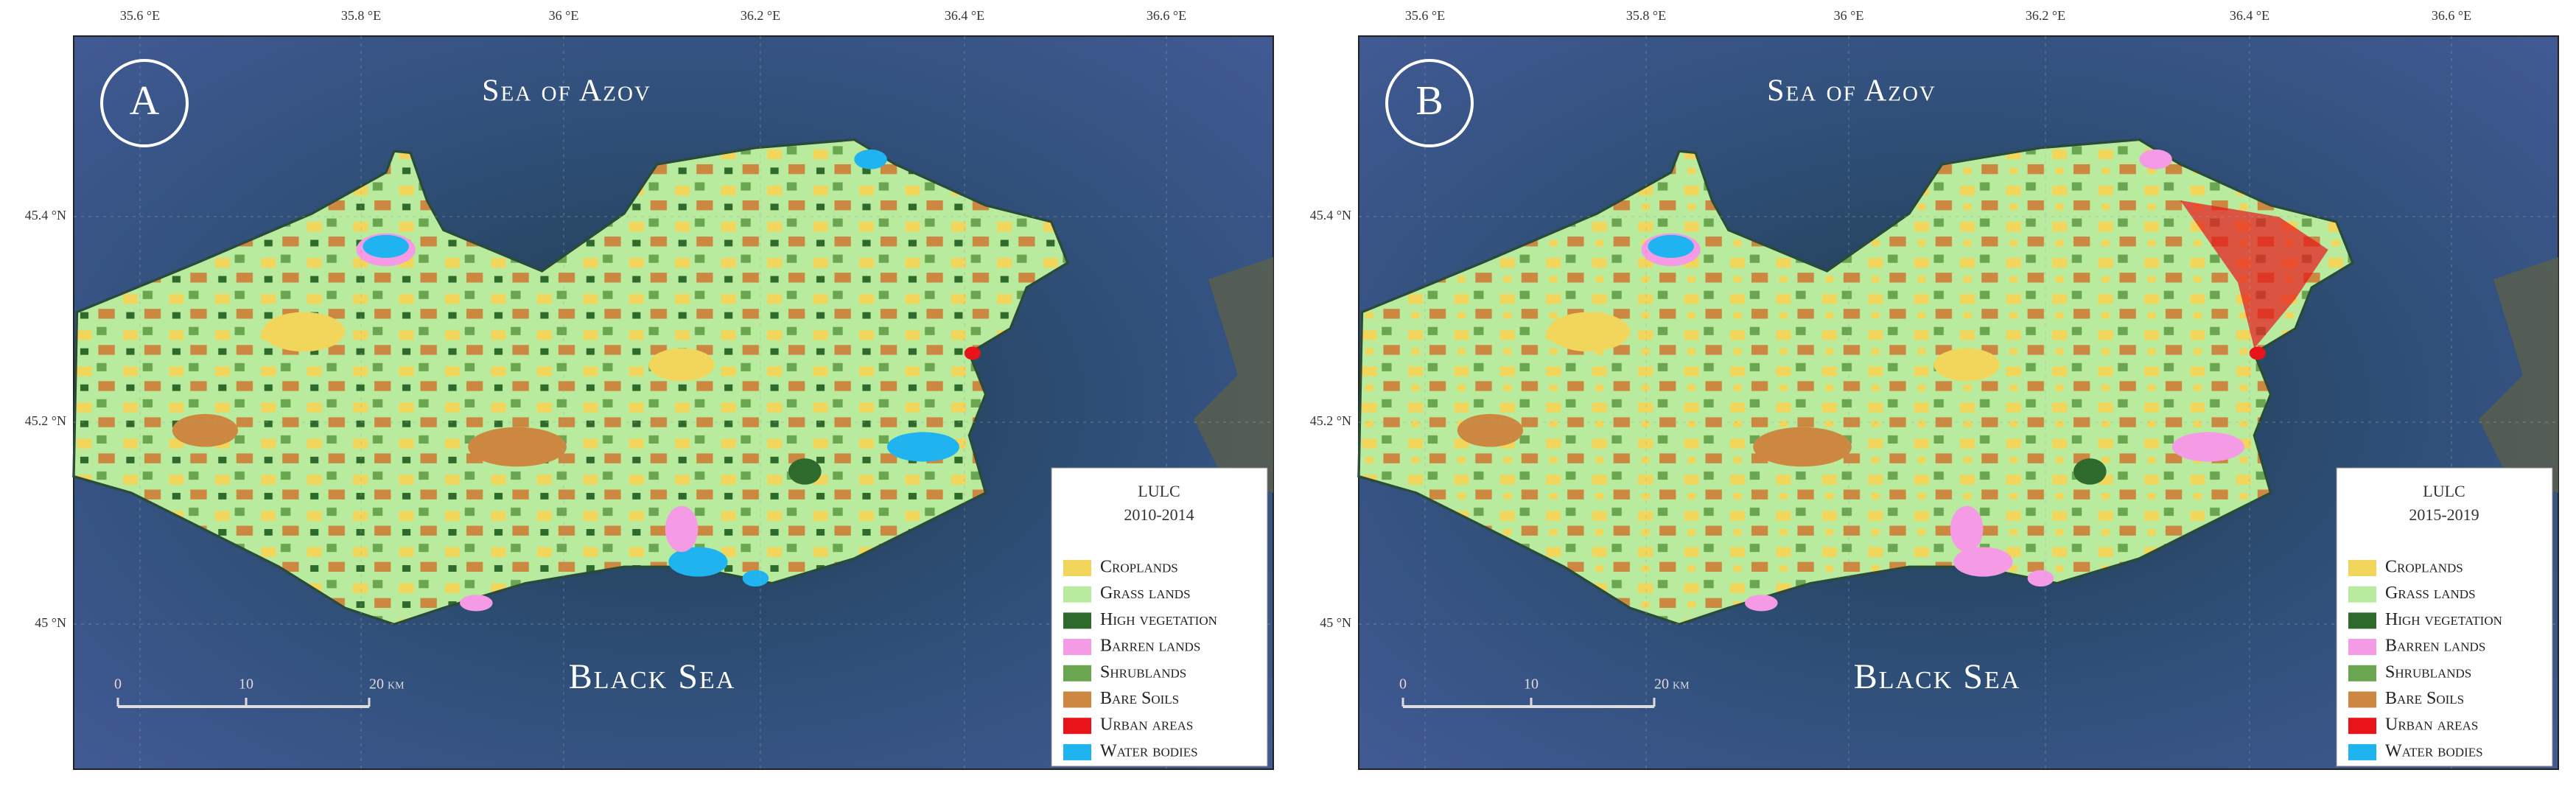 The image size is (2576, 795). What do you see at coordinates (2254, 274) in the screenshot?
I see `urban-patch` at bounding box center [2254, 274].